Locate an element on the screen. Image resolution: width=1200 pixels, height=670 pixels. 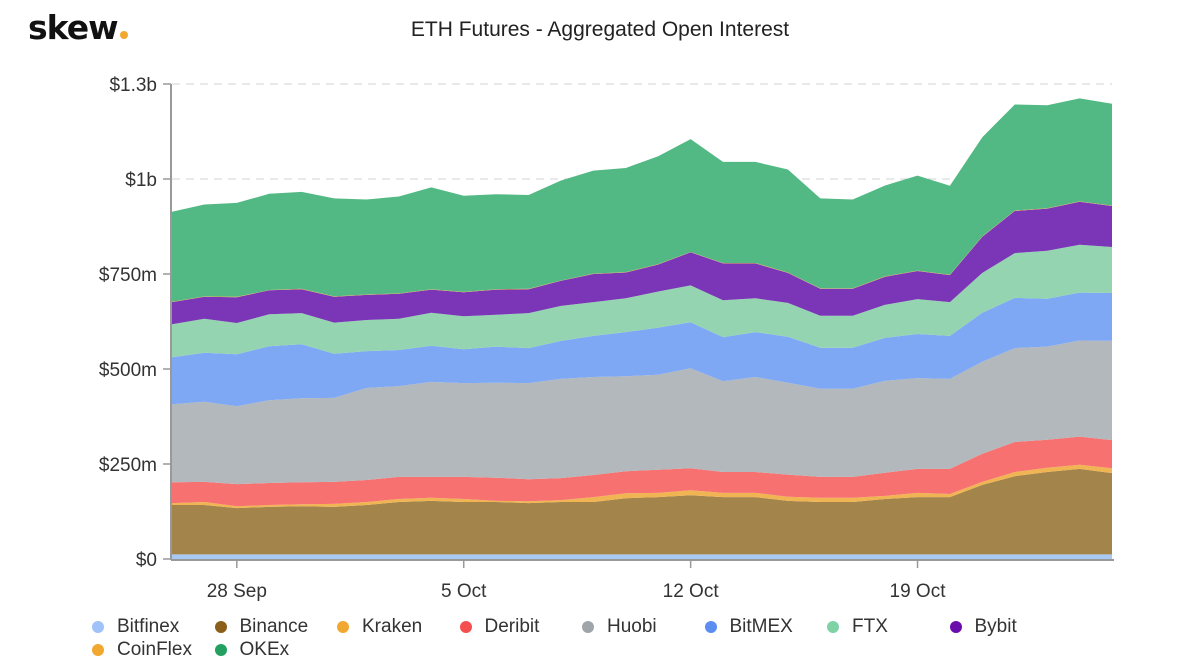
legend-item-kraken: Kraken is located at coordinates (379, 627).